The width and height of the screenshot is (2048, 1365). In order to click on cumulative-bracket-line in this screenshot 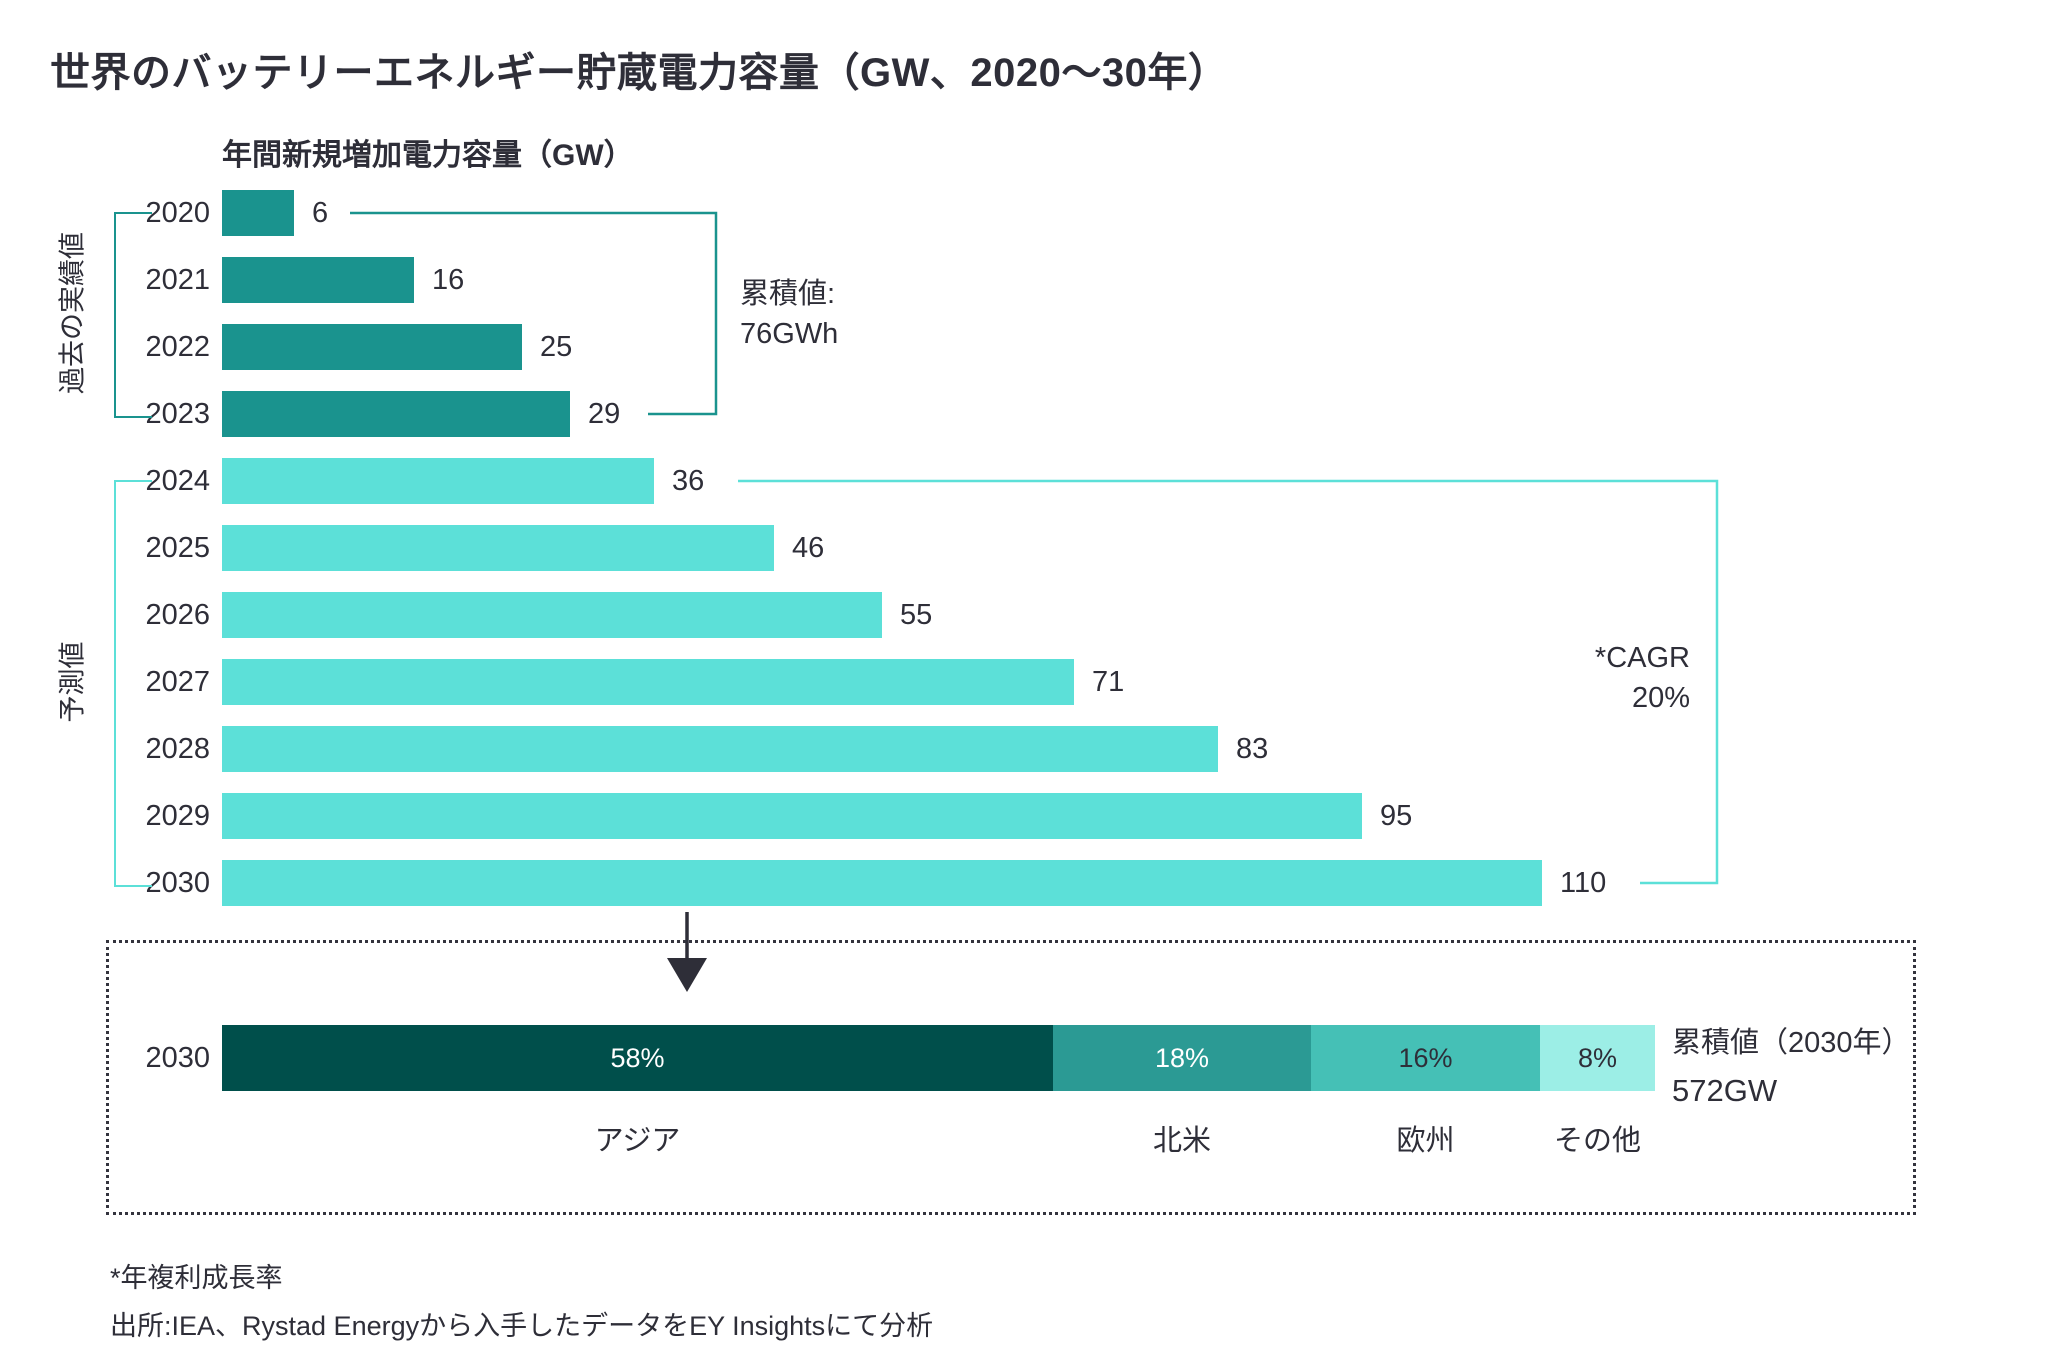, I will do `click(534, 313)`.